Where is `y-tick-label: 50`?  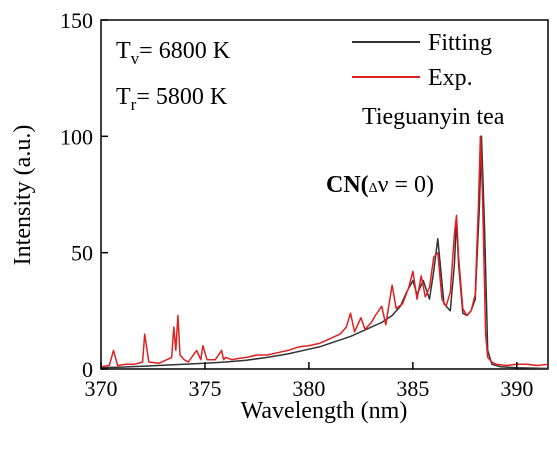 y-tick-label: 50 is located at coordinates (82, 253).